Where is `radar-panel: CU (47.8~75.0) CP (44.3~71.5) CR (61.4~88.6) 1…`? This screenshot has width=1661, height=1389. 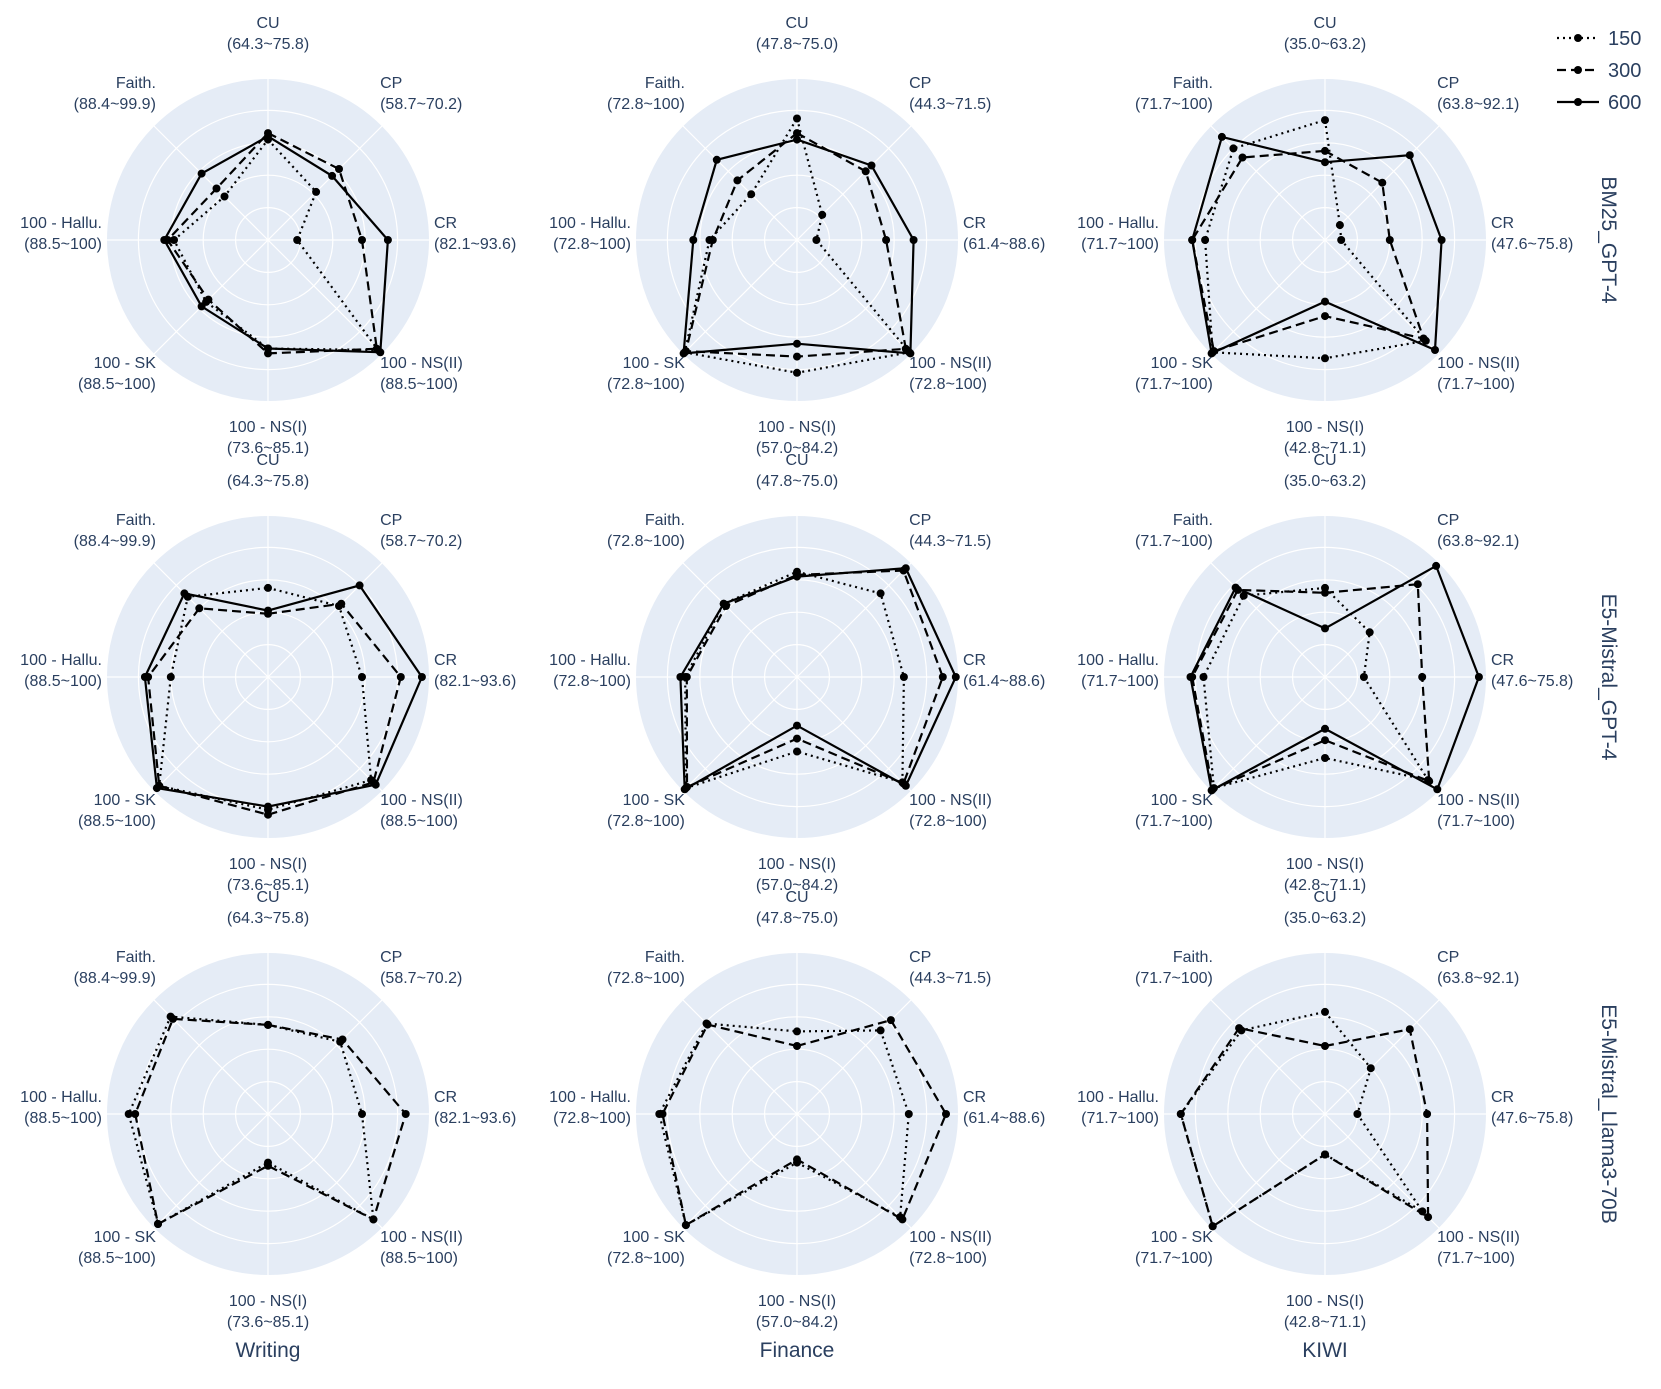 radar-panel: CU (47.8~75.0) CP (44.3~71.5) CR (61.4~88.6) 1… is located at coordinates (797, 673).